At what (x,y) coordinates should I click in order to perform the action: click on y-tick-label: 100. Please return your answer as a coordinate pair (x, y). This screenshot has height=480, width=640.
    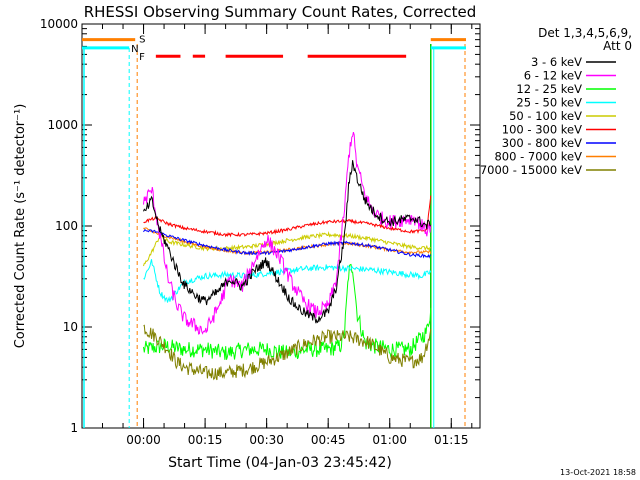
    Looking at the image, I should click on (66, 226).